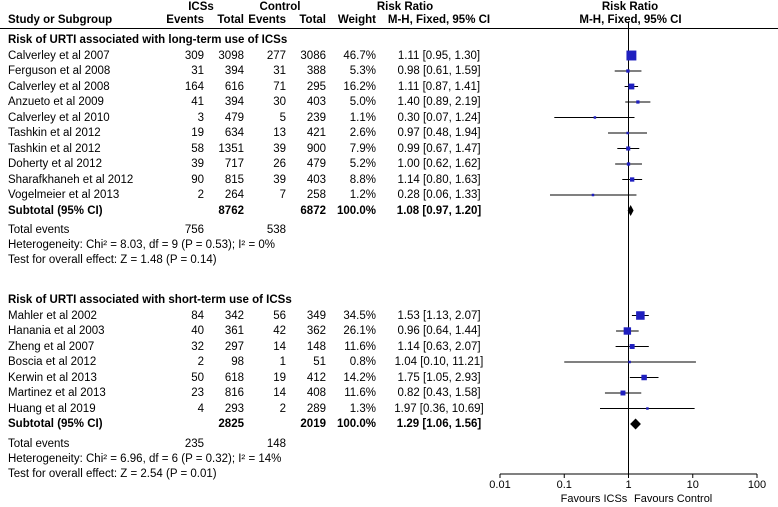  What do you see at coordinates (316, 148) in the screenshot?
I see `total-control: 900` at bounding box center [316, 148].